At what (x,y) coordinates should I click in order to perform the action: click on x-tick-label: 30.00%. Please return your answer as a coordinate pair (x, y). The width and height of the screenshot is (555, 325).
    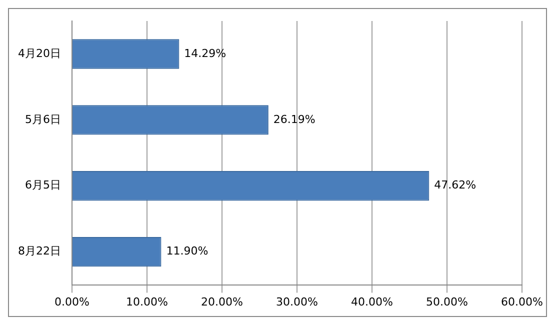
    Looking at the image, I should click on (297, 301).